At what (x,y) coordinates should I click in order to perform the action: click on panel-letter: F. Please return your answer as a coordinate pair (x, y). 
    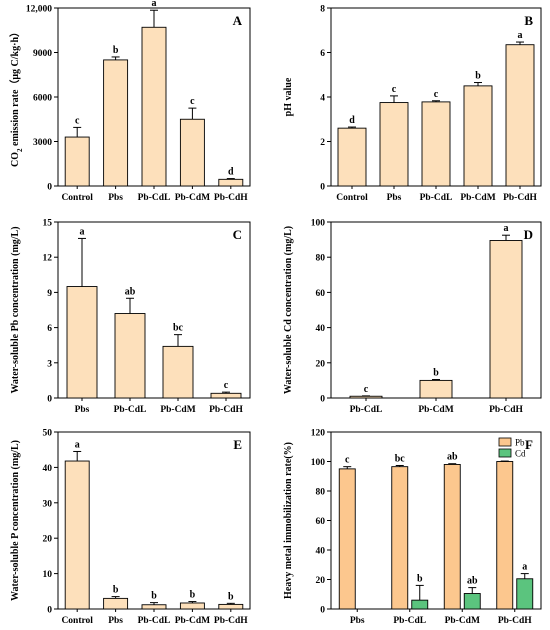
    Looking at the image, I should click on (529, 444).